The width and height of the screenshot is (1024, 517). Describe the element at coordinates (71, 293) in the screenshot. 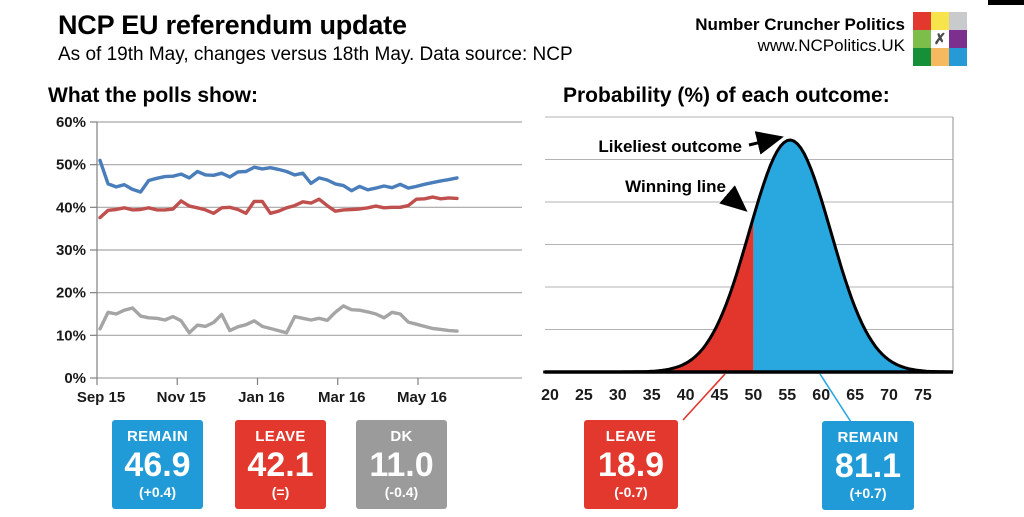

I see `y-axis-label: 20%` at that location.